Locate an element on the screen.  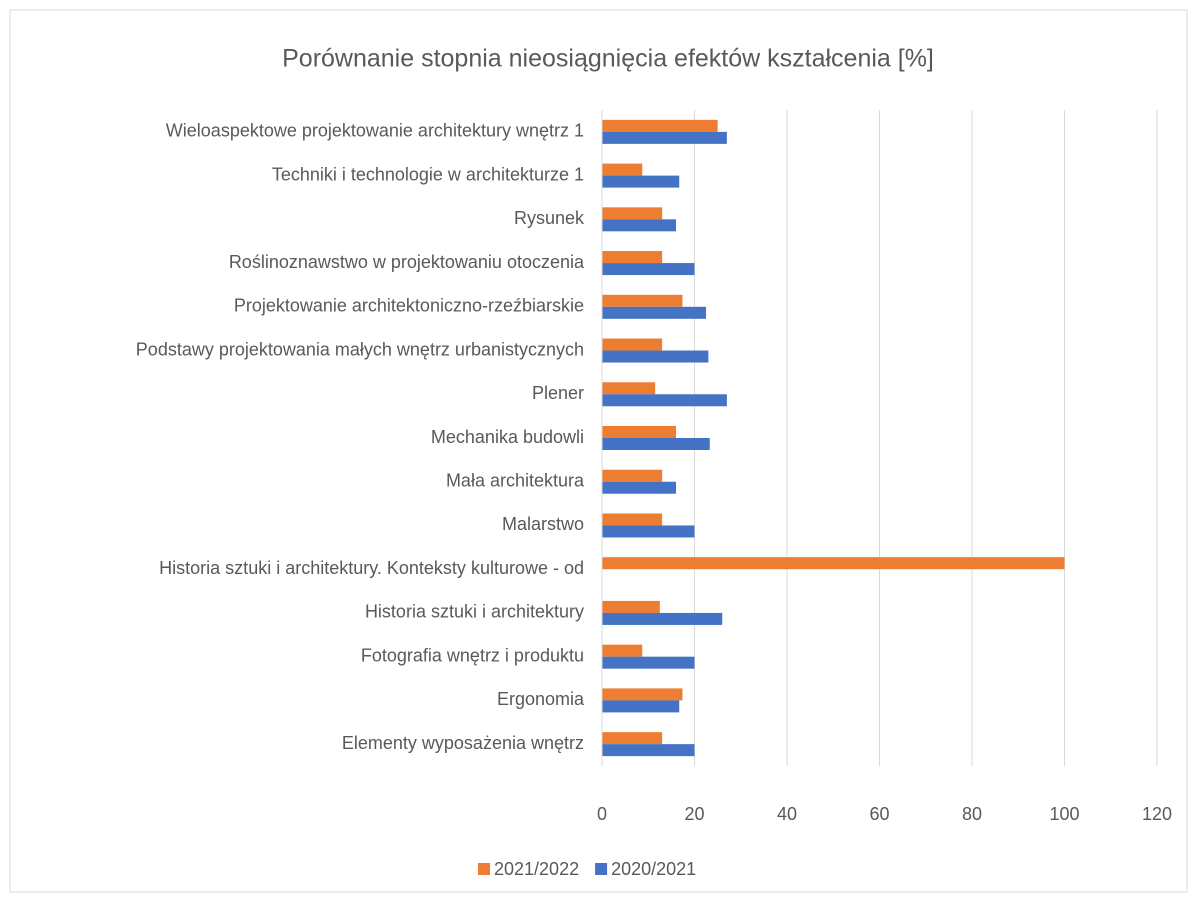
y-tick-label: Fotografia wnętrz i produktu is located at coordinates (472, 655).